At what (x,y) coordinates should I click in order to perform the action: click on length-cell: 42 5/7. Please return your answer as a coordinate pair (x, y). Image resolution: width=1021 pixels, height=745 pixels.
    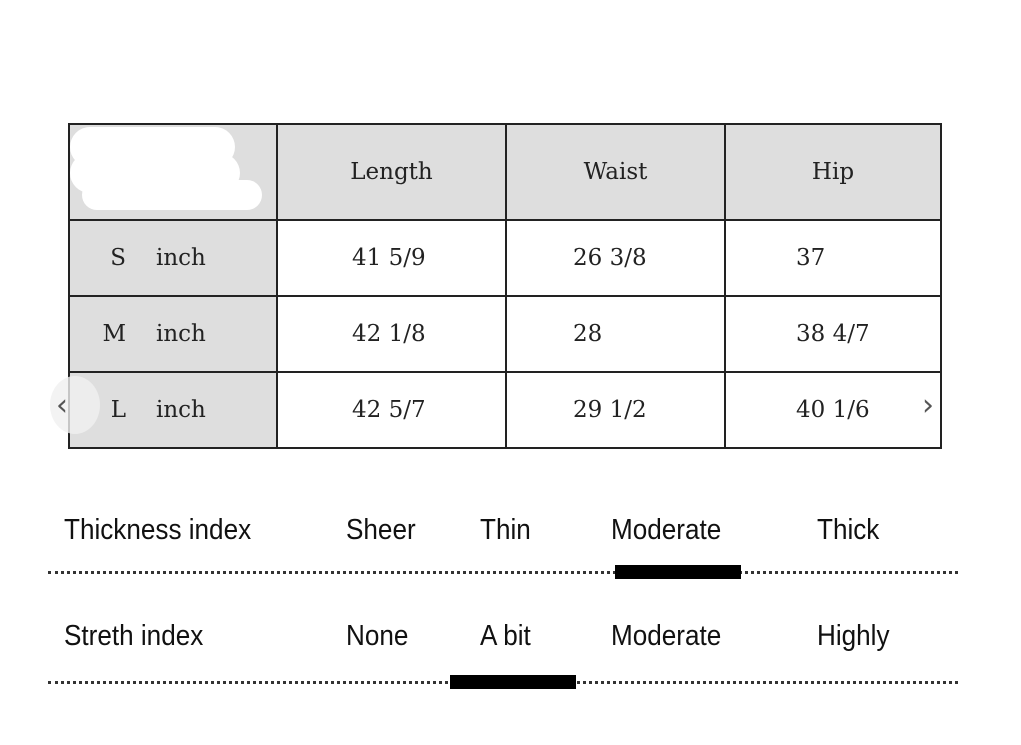
    Looking at the image, I should click on (391, 410).